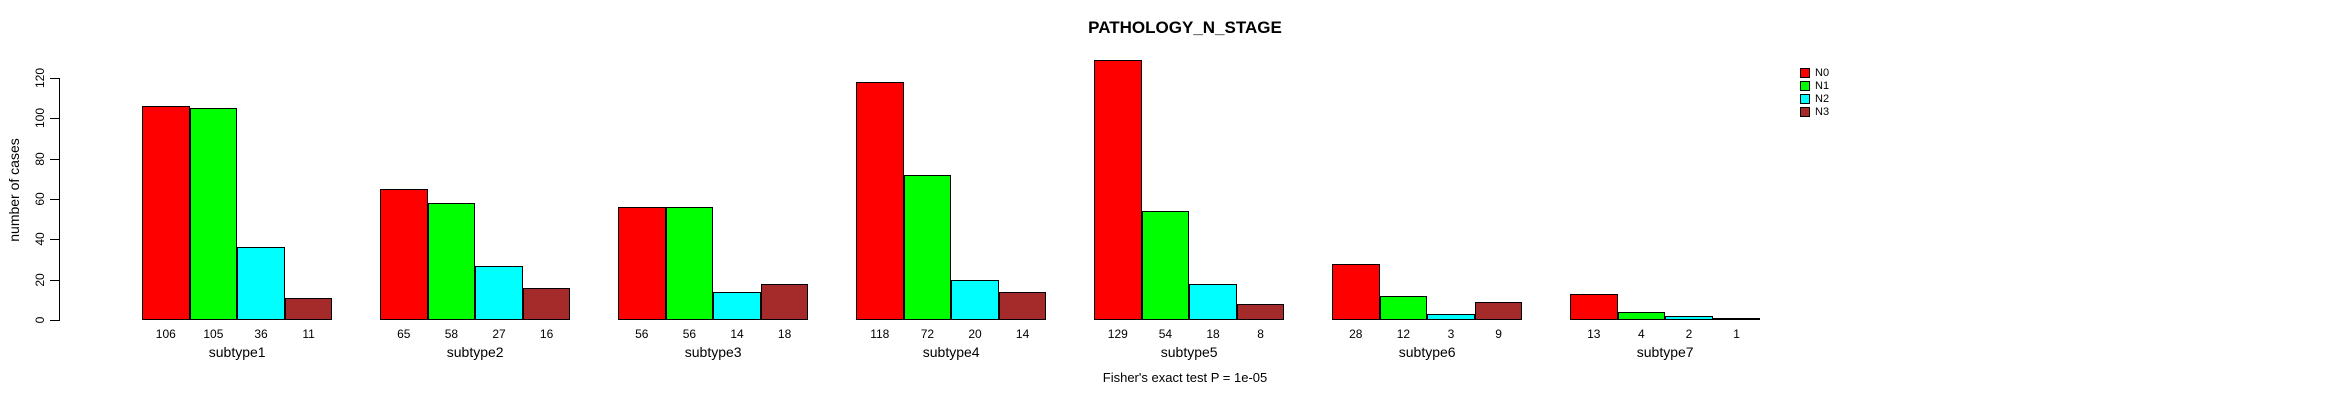 This screenshot has width=2340, height=400. Describe the element at coordinates (1213, 301) in the screenshot. I see `bar-N2-subtype5` at that location.